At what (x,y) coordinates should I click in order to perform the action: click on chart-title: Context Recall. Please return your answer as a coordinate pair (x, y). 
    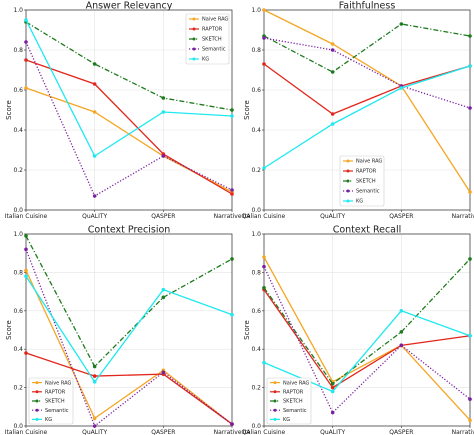
    Looking at the image, I should click on (367, 230).